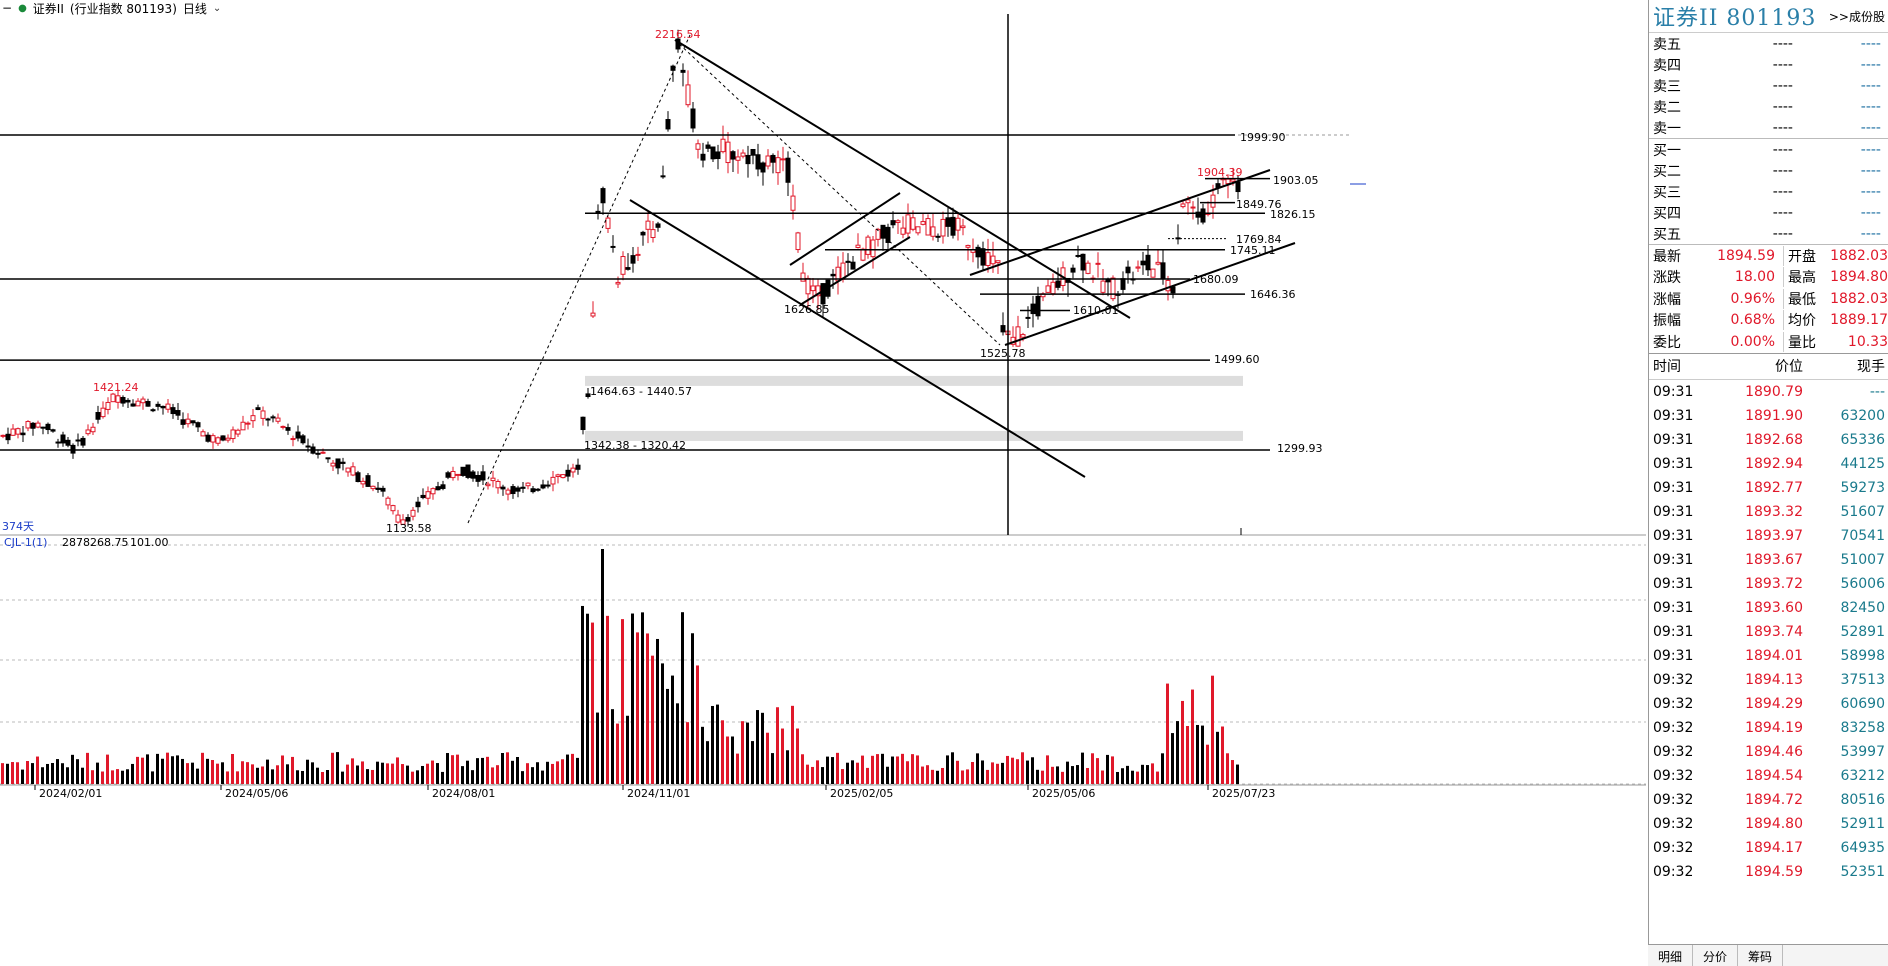 The image size is (1888, 966). I want to click on tick-row: 09:31 1893.97 70541, so click(1768, 536).